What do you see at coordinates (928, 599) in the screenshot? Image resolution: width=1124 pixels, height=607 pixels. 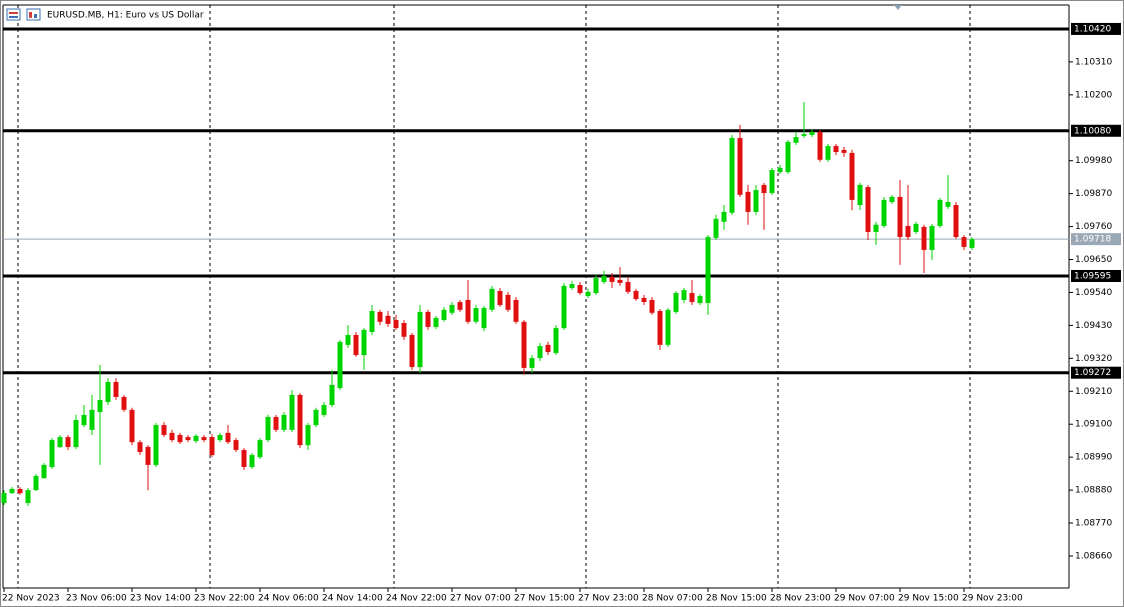 I see `x-tick-label: 29 Nov 15:00` at bounding box center [928, 599].